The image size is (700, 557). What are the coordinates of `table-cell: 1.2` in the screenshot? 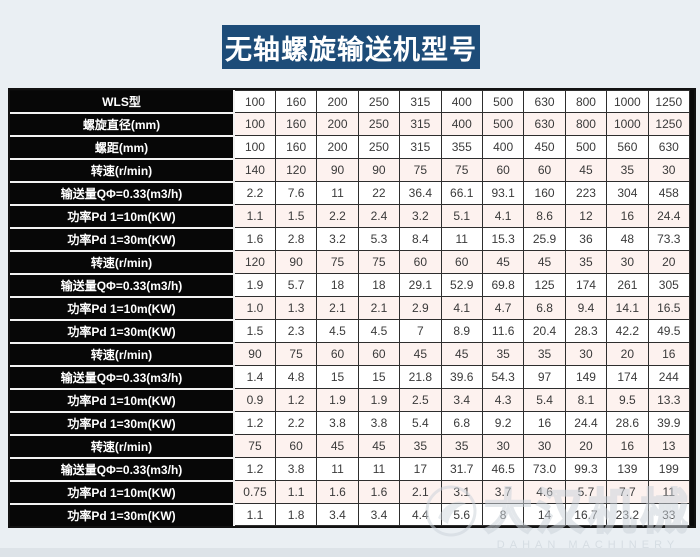 It's located at (254, 423).